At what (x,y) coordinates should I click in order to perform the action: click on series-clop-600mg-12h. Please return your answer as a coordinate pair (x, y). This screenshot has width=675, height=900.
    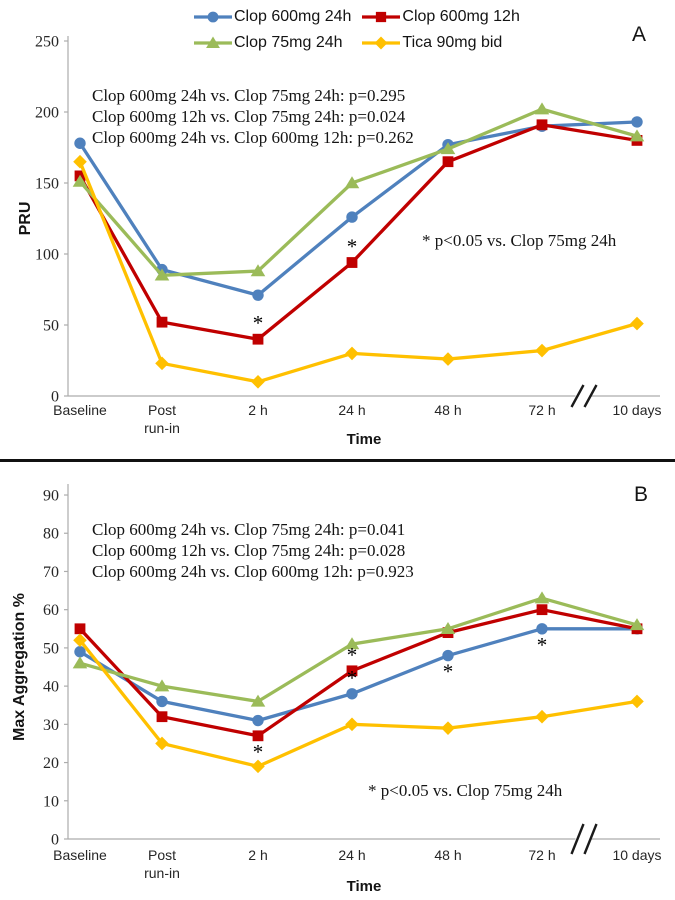
    Looking at the image, I should click on (358, 673).